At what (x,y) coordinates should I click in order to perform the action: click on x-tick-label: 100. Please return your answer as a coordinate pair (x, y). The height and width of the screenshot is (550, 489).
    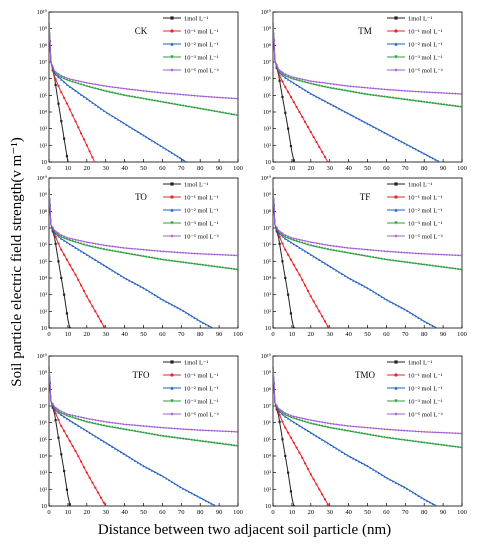
    Looking at the image, I should click on (462, 168).